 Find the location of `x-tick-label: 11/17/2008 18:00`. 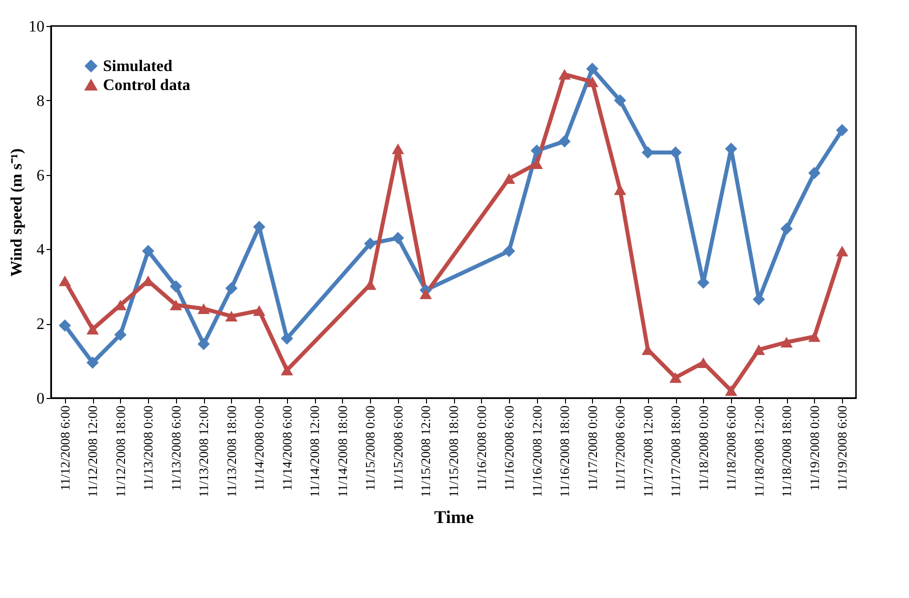

x-tick-label: 11/17/2008 18:00 is located at coordinates (676, 452).